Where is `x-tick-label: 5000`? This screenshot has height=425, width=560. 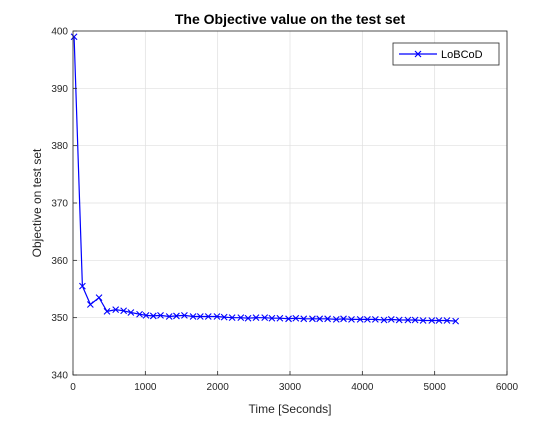
x-tick-label: 5000 is located at coordinates (435, 387).